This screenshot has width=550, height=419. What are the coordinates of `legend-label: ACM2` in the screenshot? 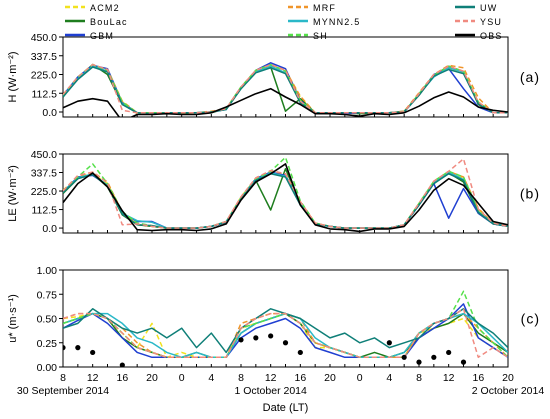 It's located at (105, 8).